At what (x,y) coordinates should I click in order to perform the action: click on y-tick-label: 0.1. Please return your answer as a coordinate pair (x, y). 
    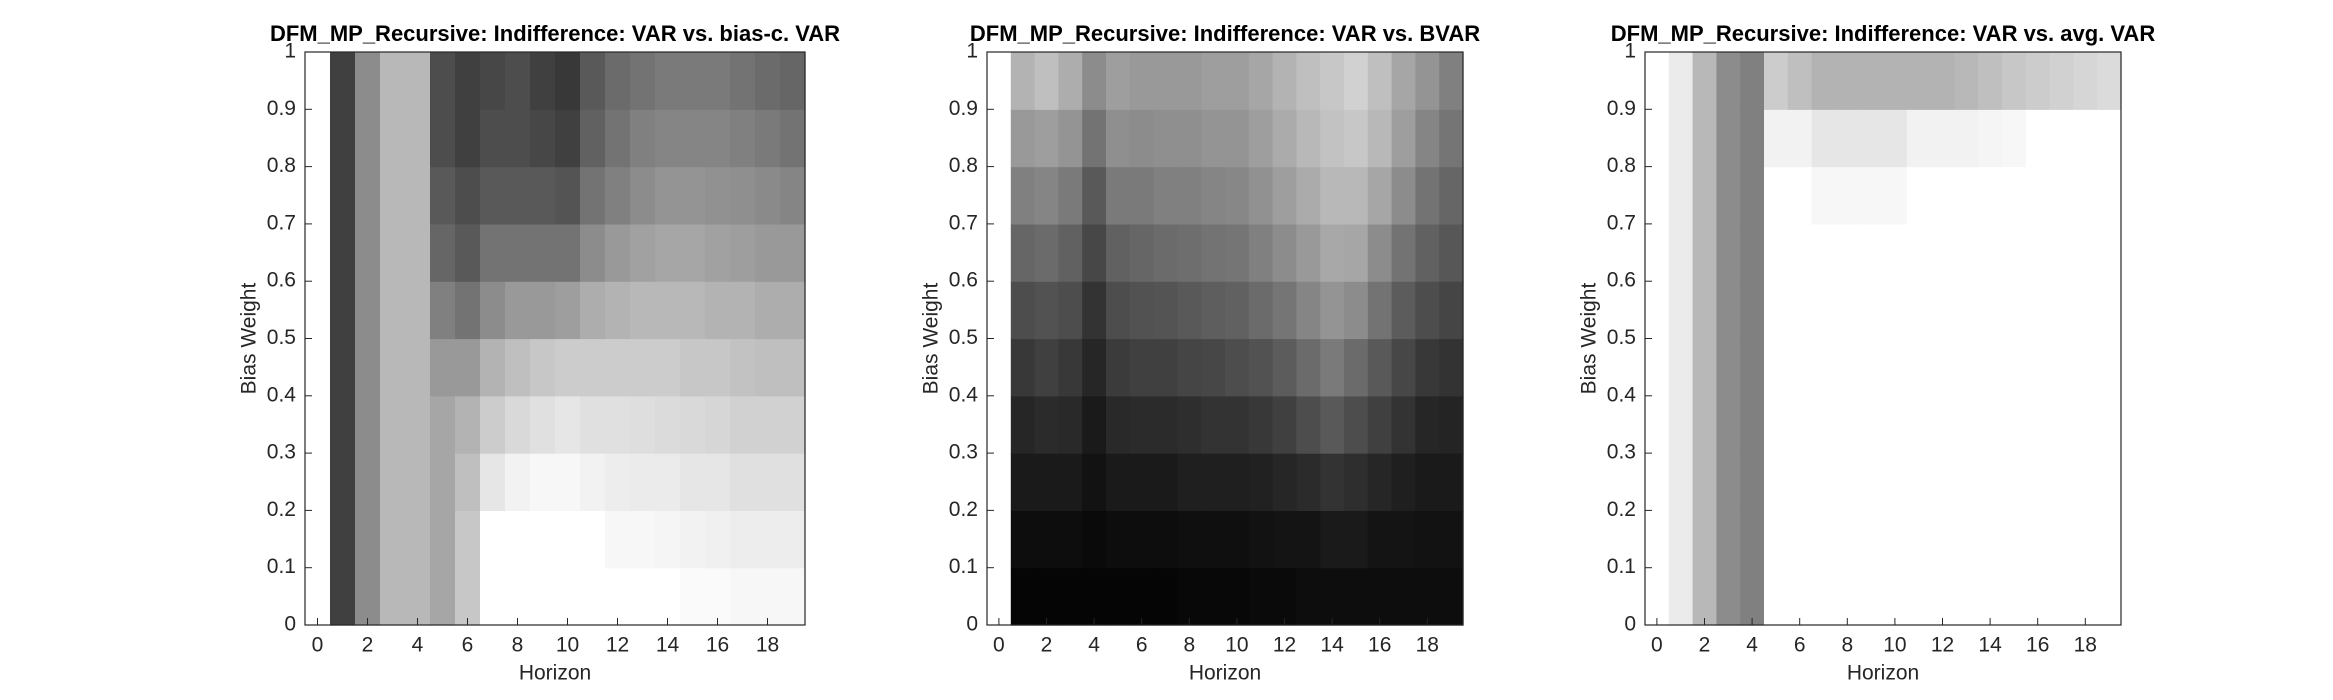
    Looking at the image, I should click on (1621, 566).